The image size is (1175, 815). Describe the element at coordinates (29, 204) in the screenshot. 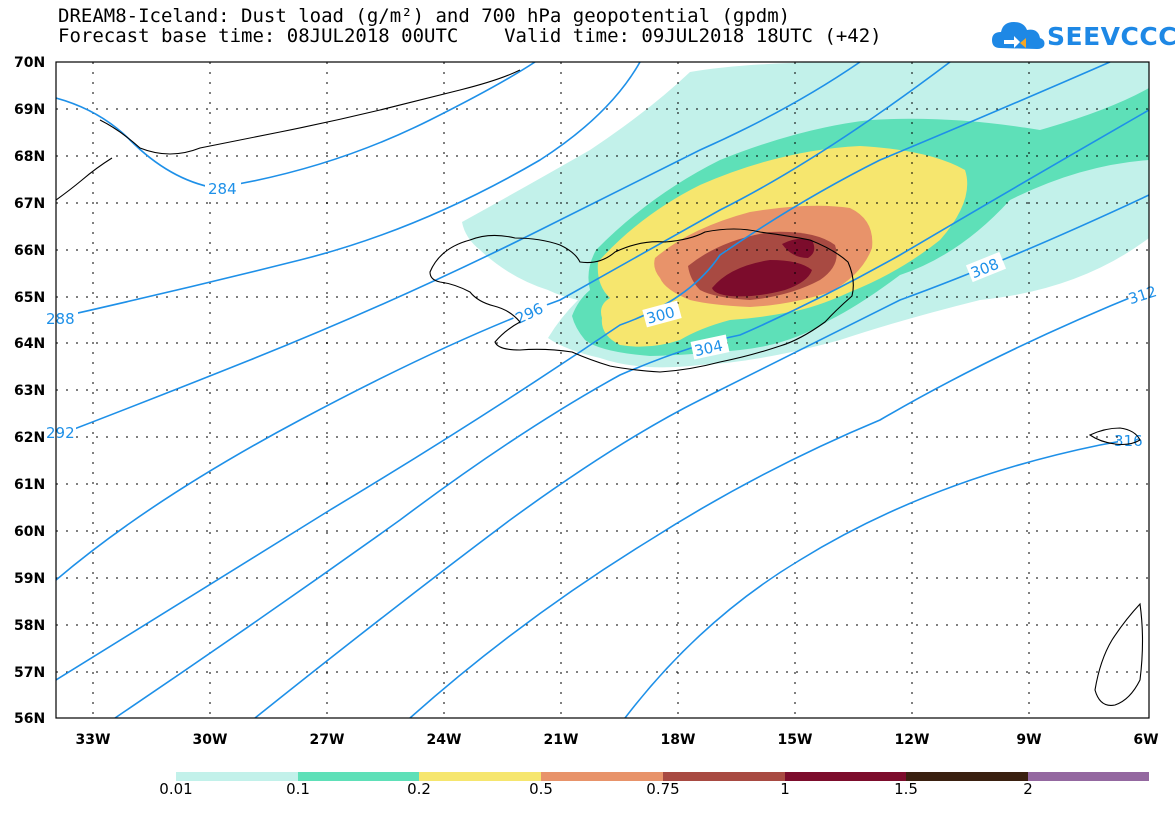

I see `lat-label: 67N` at that location.